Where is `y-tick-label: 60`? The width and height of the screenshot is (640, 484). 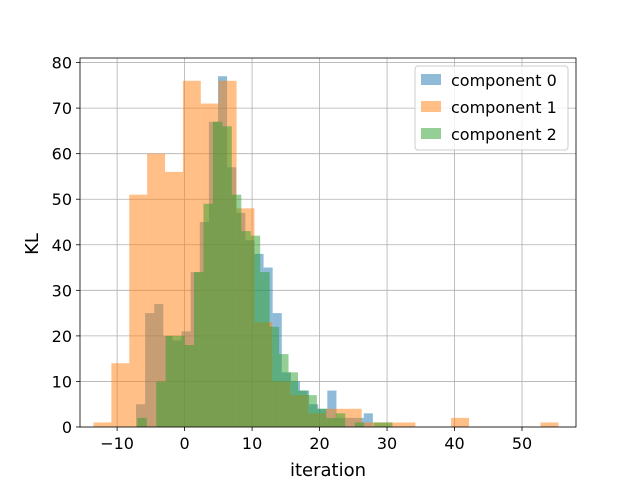 y-tick-label: 60 is located at coordinates (62, 154).